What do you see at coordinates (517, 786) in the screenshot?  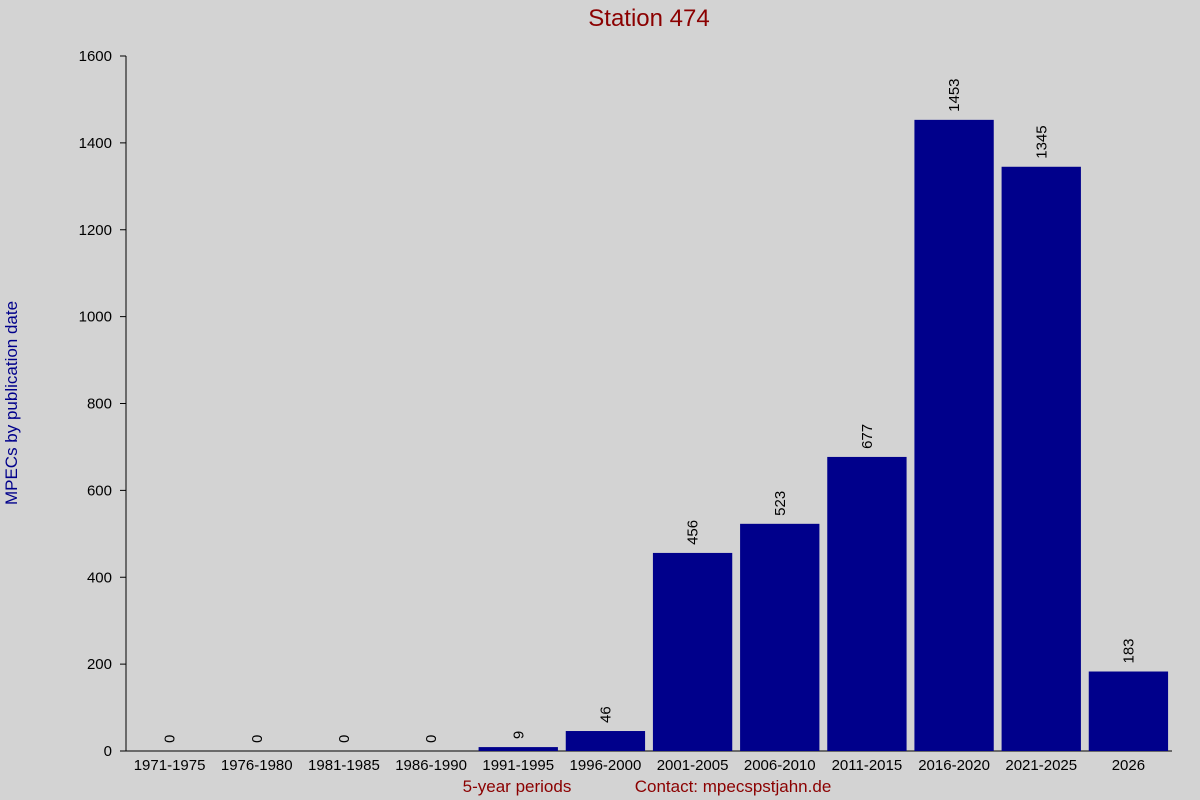 I see `x-axis-label: 5-year periods` at bounding box center [517, 786].